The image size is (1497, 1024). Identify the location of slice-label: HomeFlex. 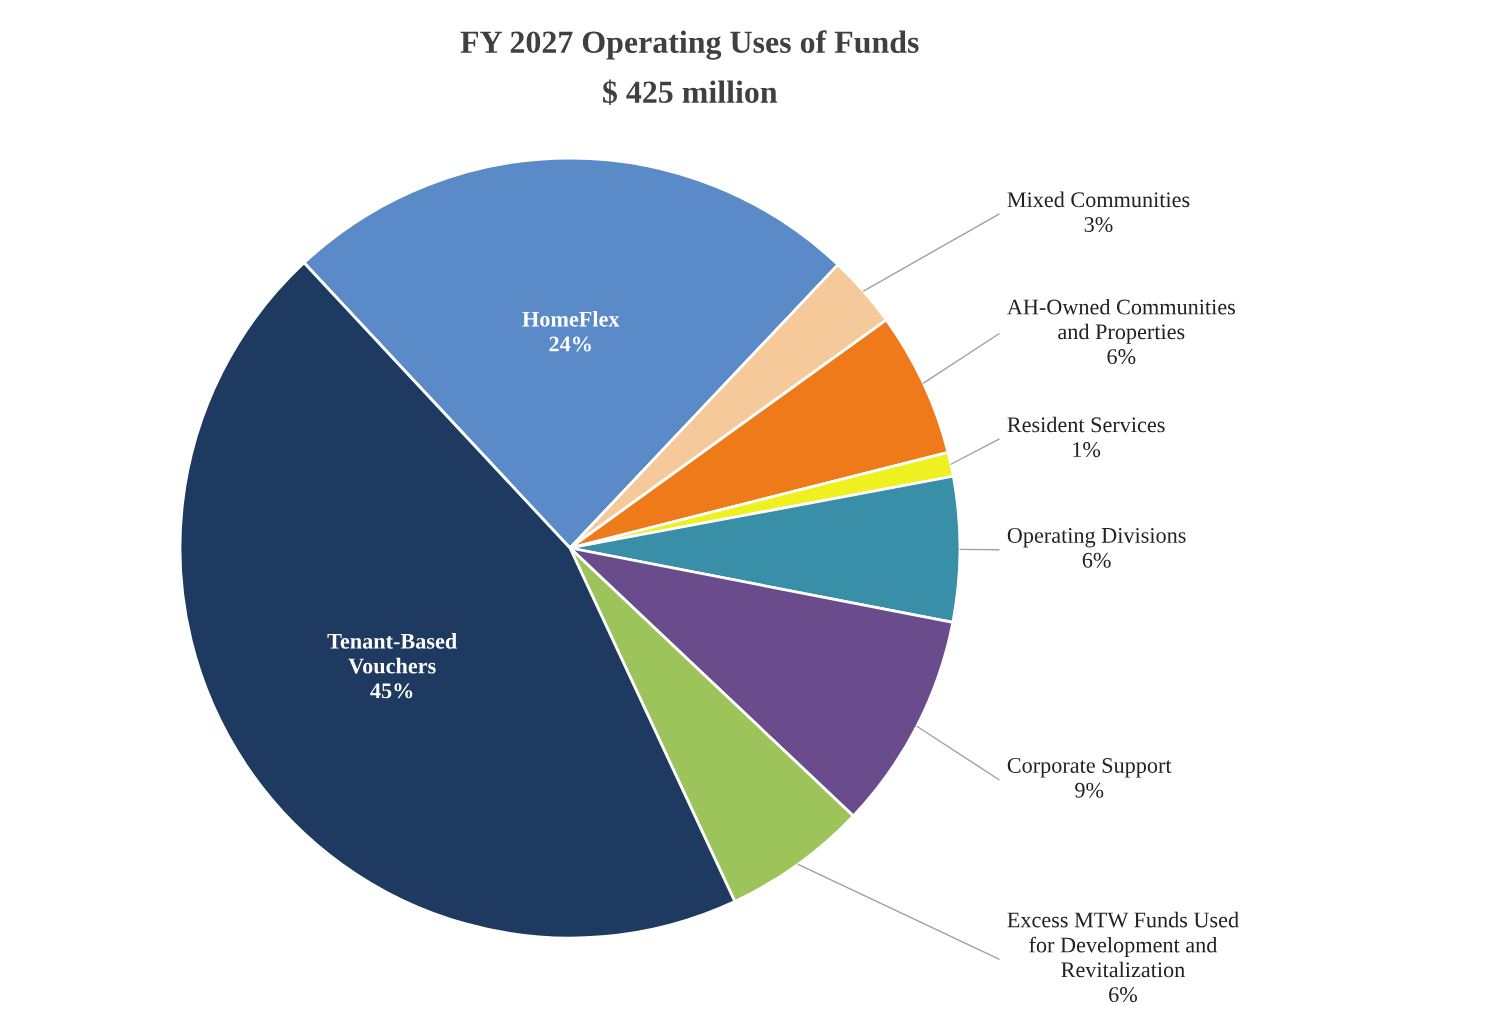
(571, 319).